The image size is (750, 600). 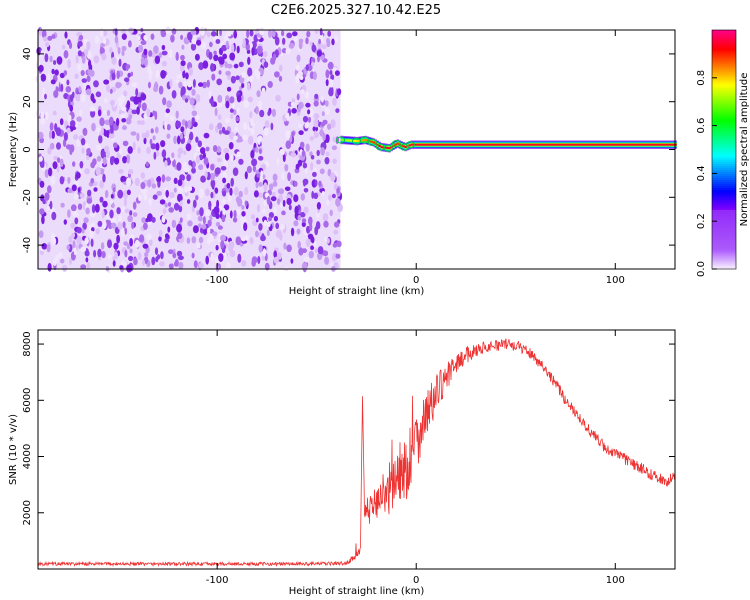 What do you see at coordinates (27, 512) in the screenshot?
I see `snr-ytick-label: 2000` at bounding box center [27, 512].